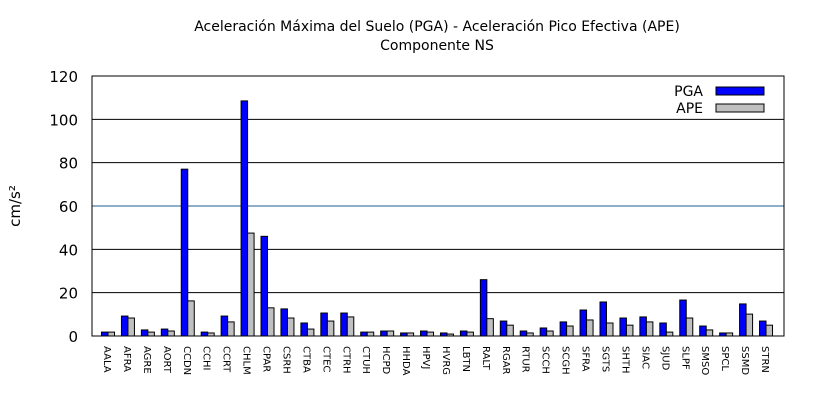  What do you see at coordinates (191, 318) in the screenshot?
I see `bar-ape-ccdn` at bounding box center [191, 318].